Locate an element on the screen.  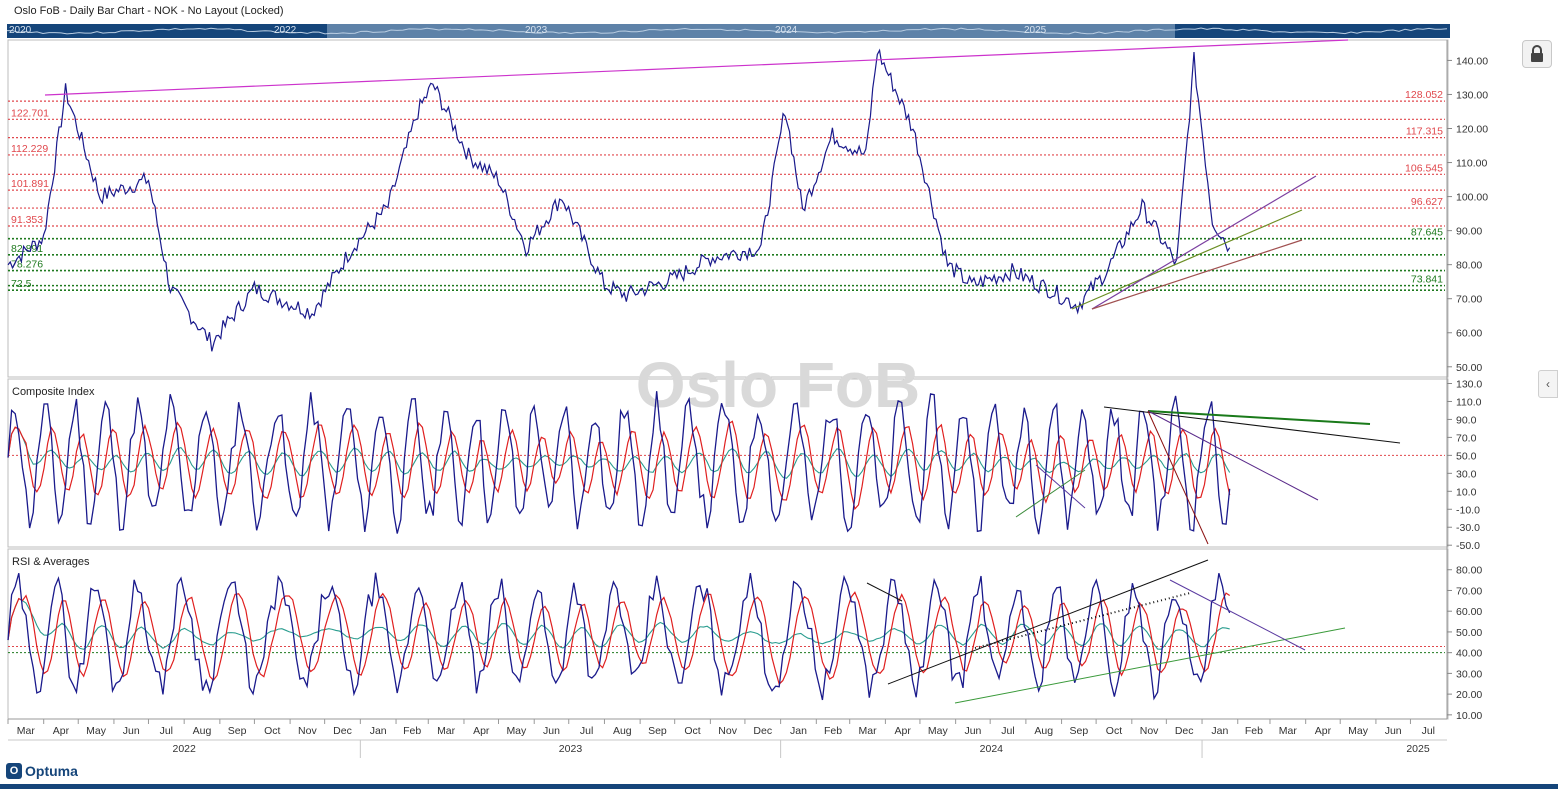
collapse-panel-button: ‹ is located at coordinates (1548, 384).